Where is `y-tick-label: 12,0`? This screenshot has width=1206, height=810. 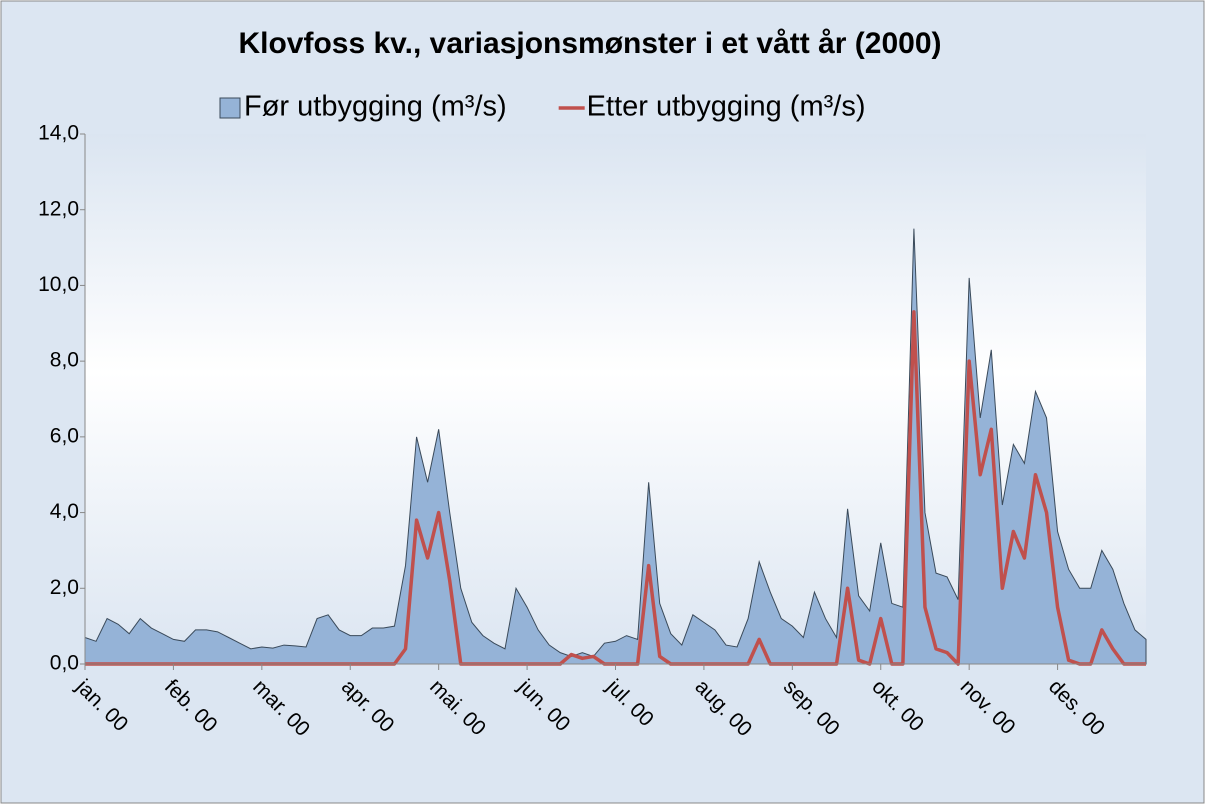 y-tick-label: 12,0 is located at coordinates (58, 208).